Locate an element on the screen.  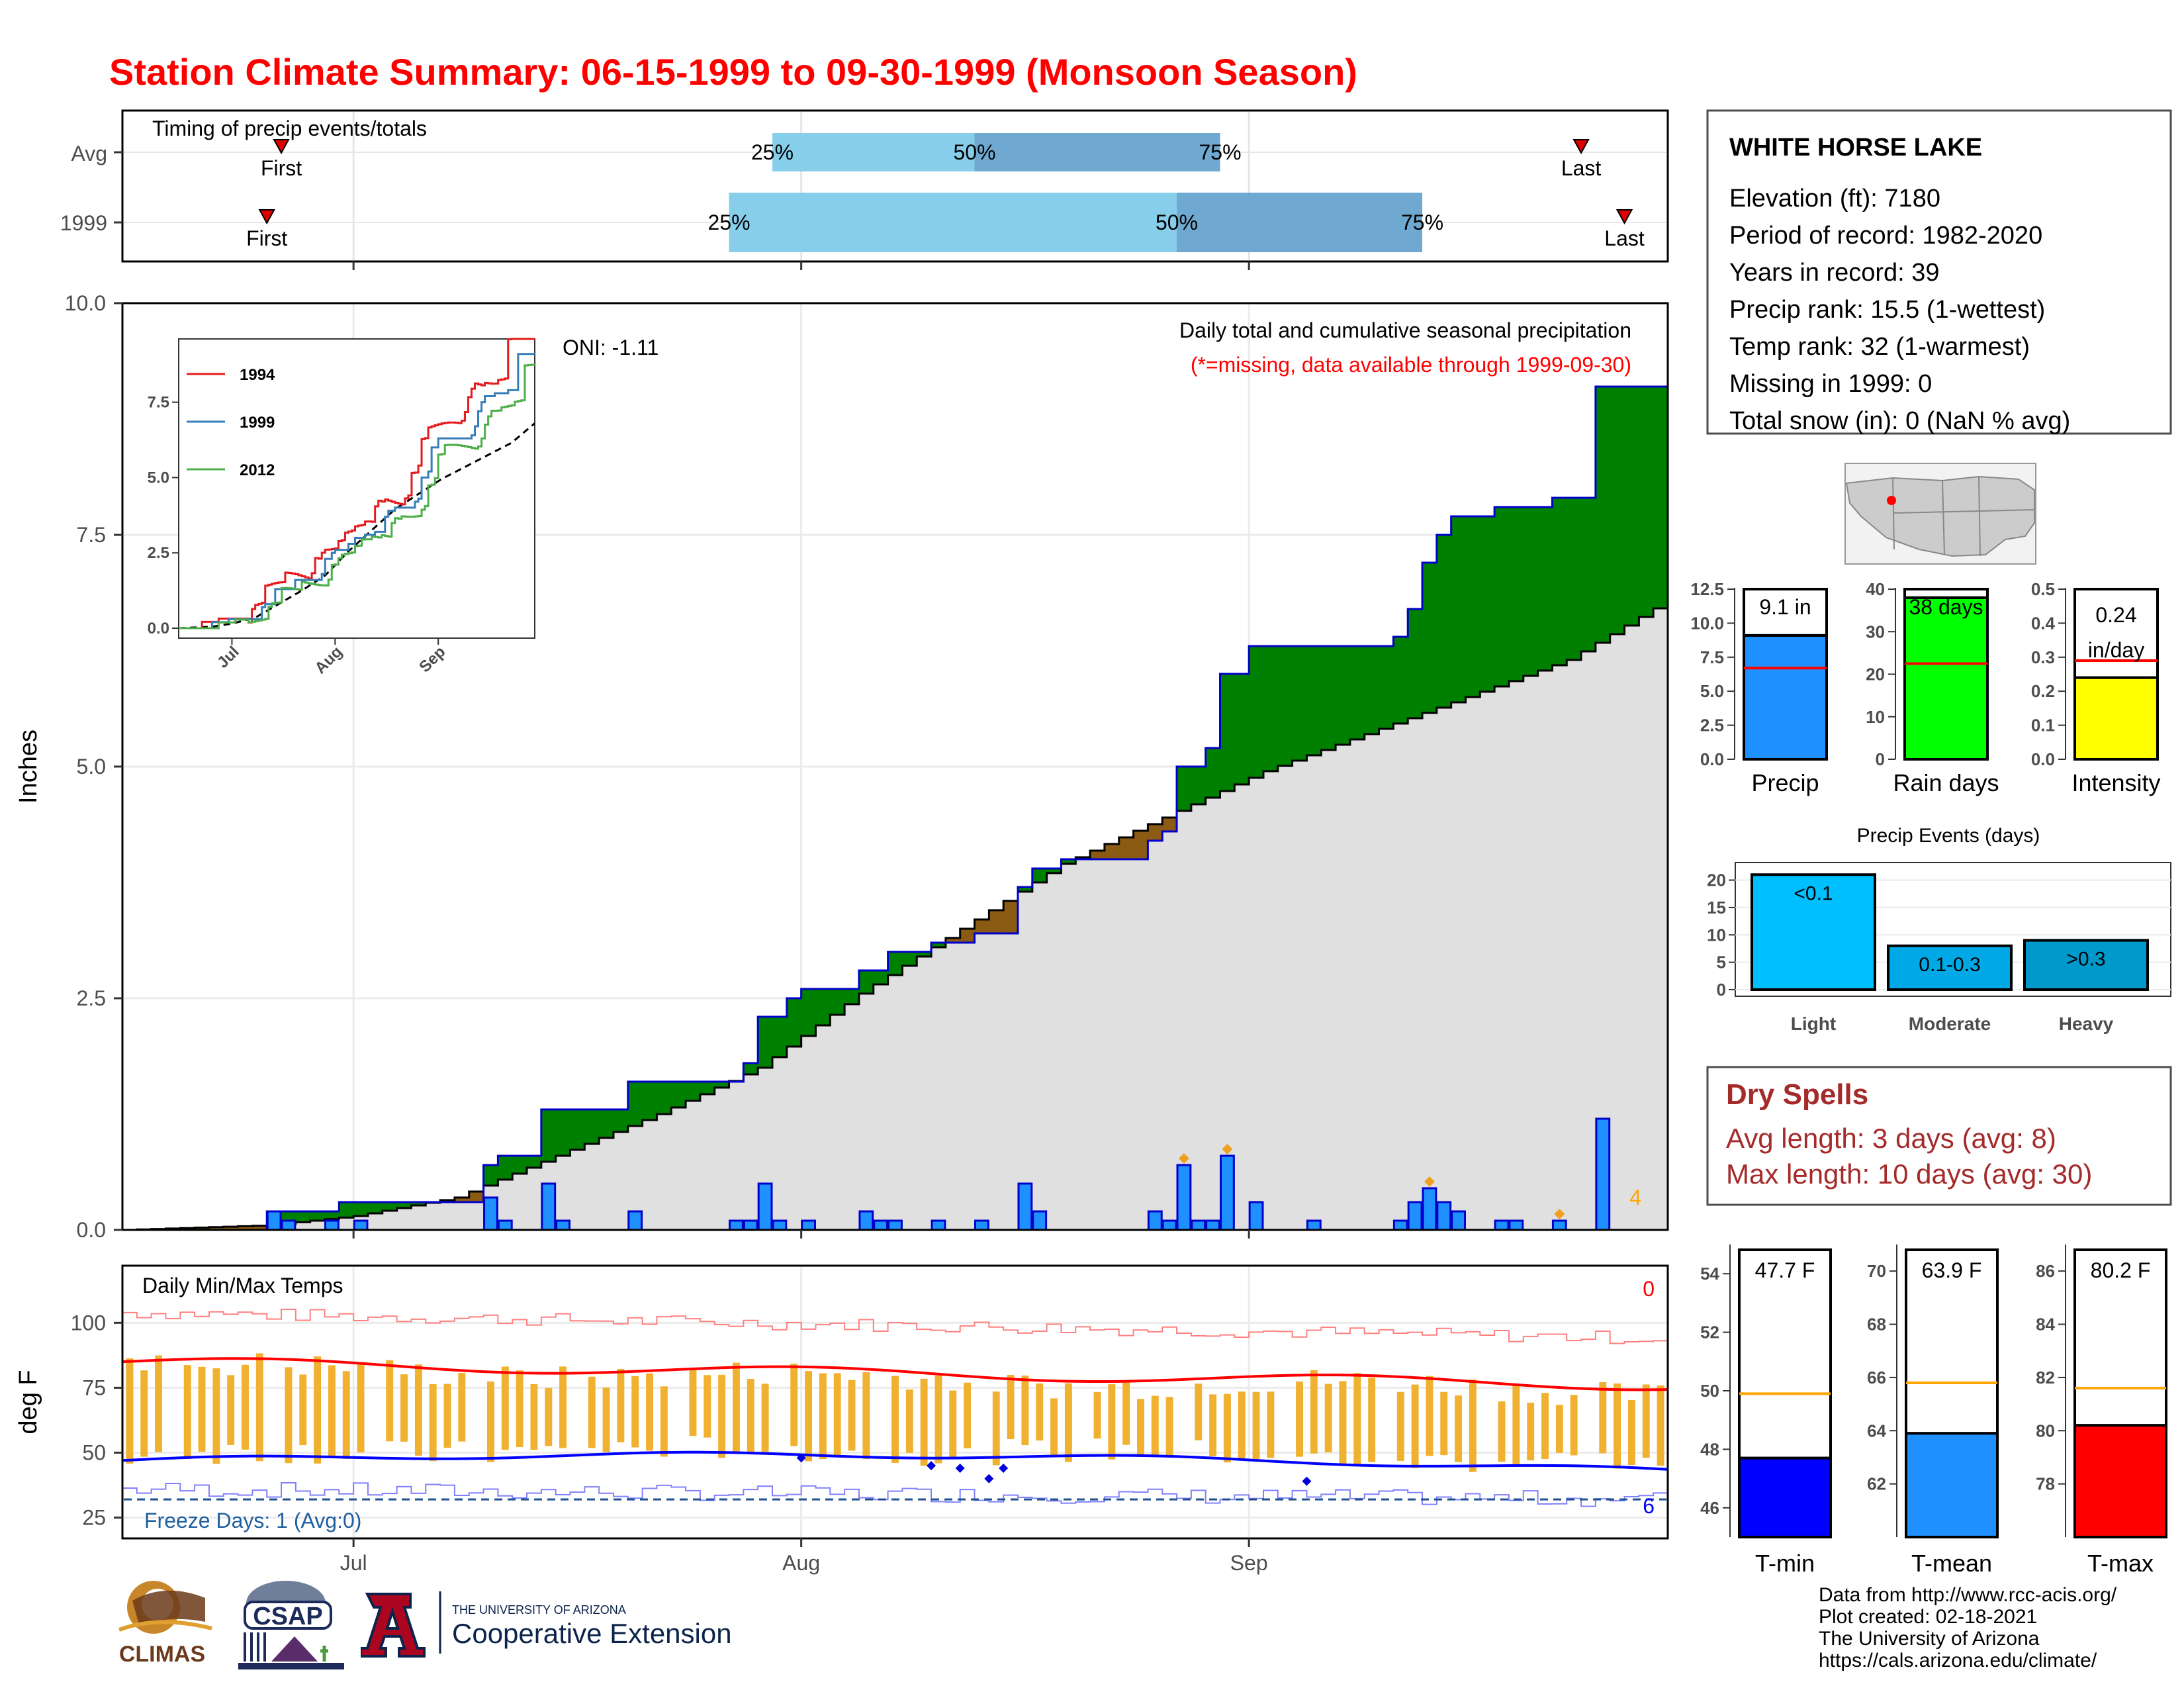
inset-series-line is located at coordinates (358, 496).